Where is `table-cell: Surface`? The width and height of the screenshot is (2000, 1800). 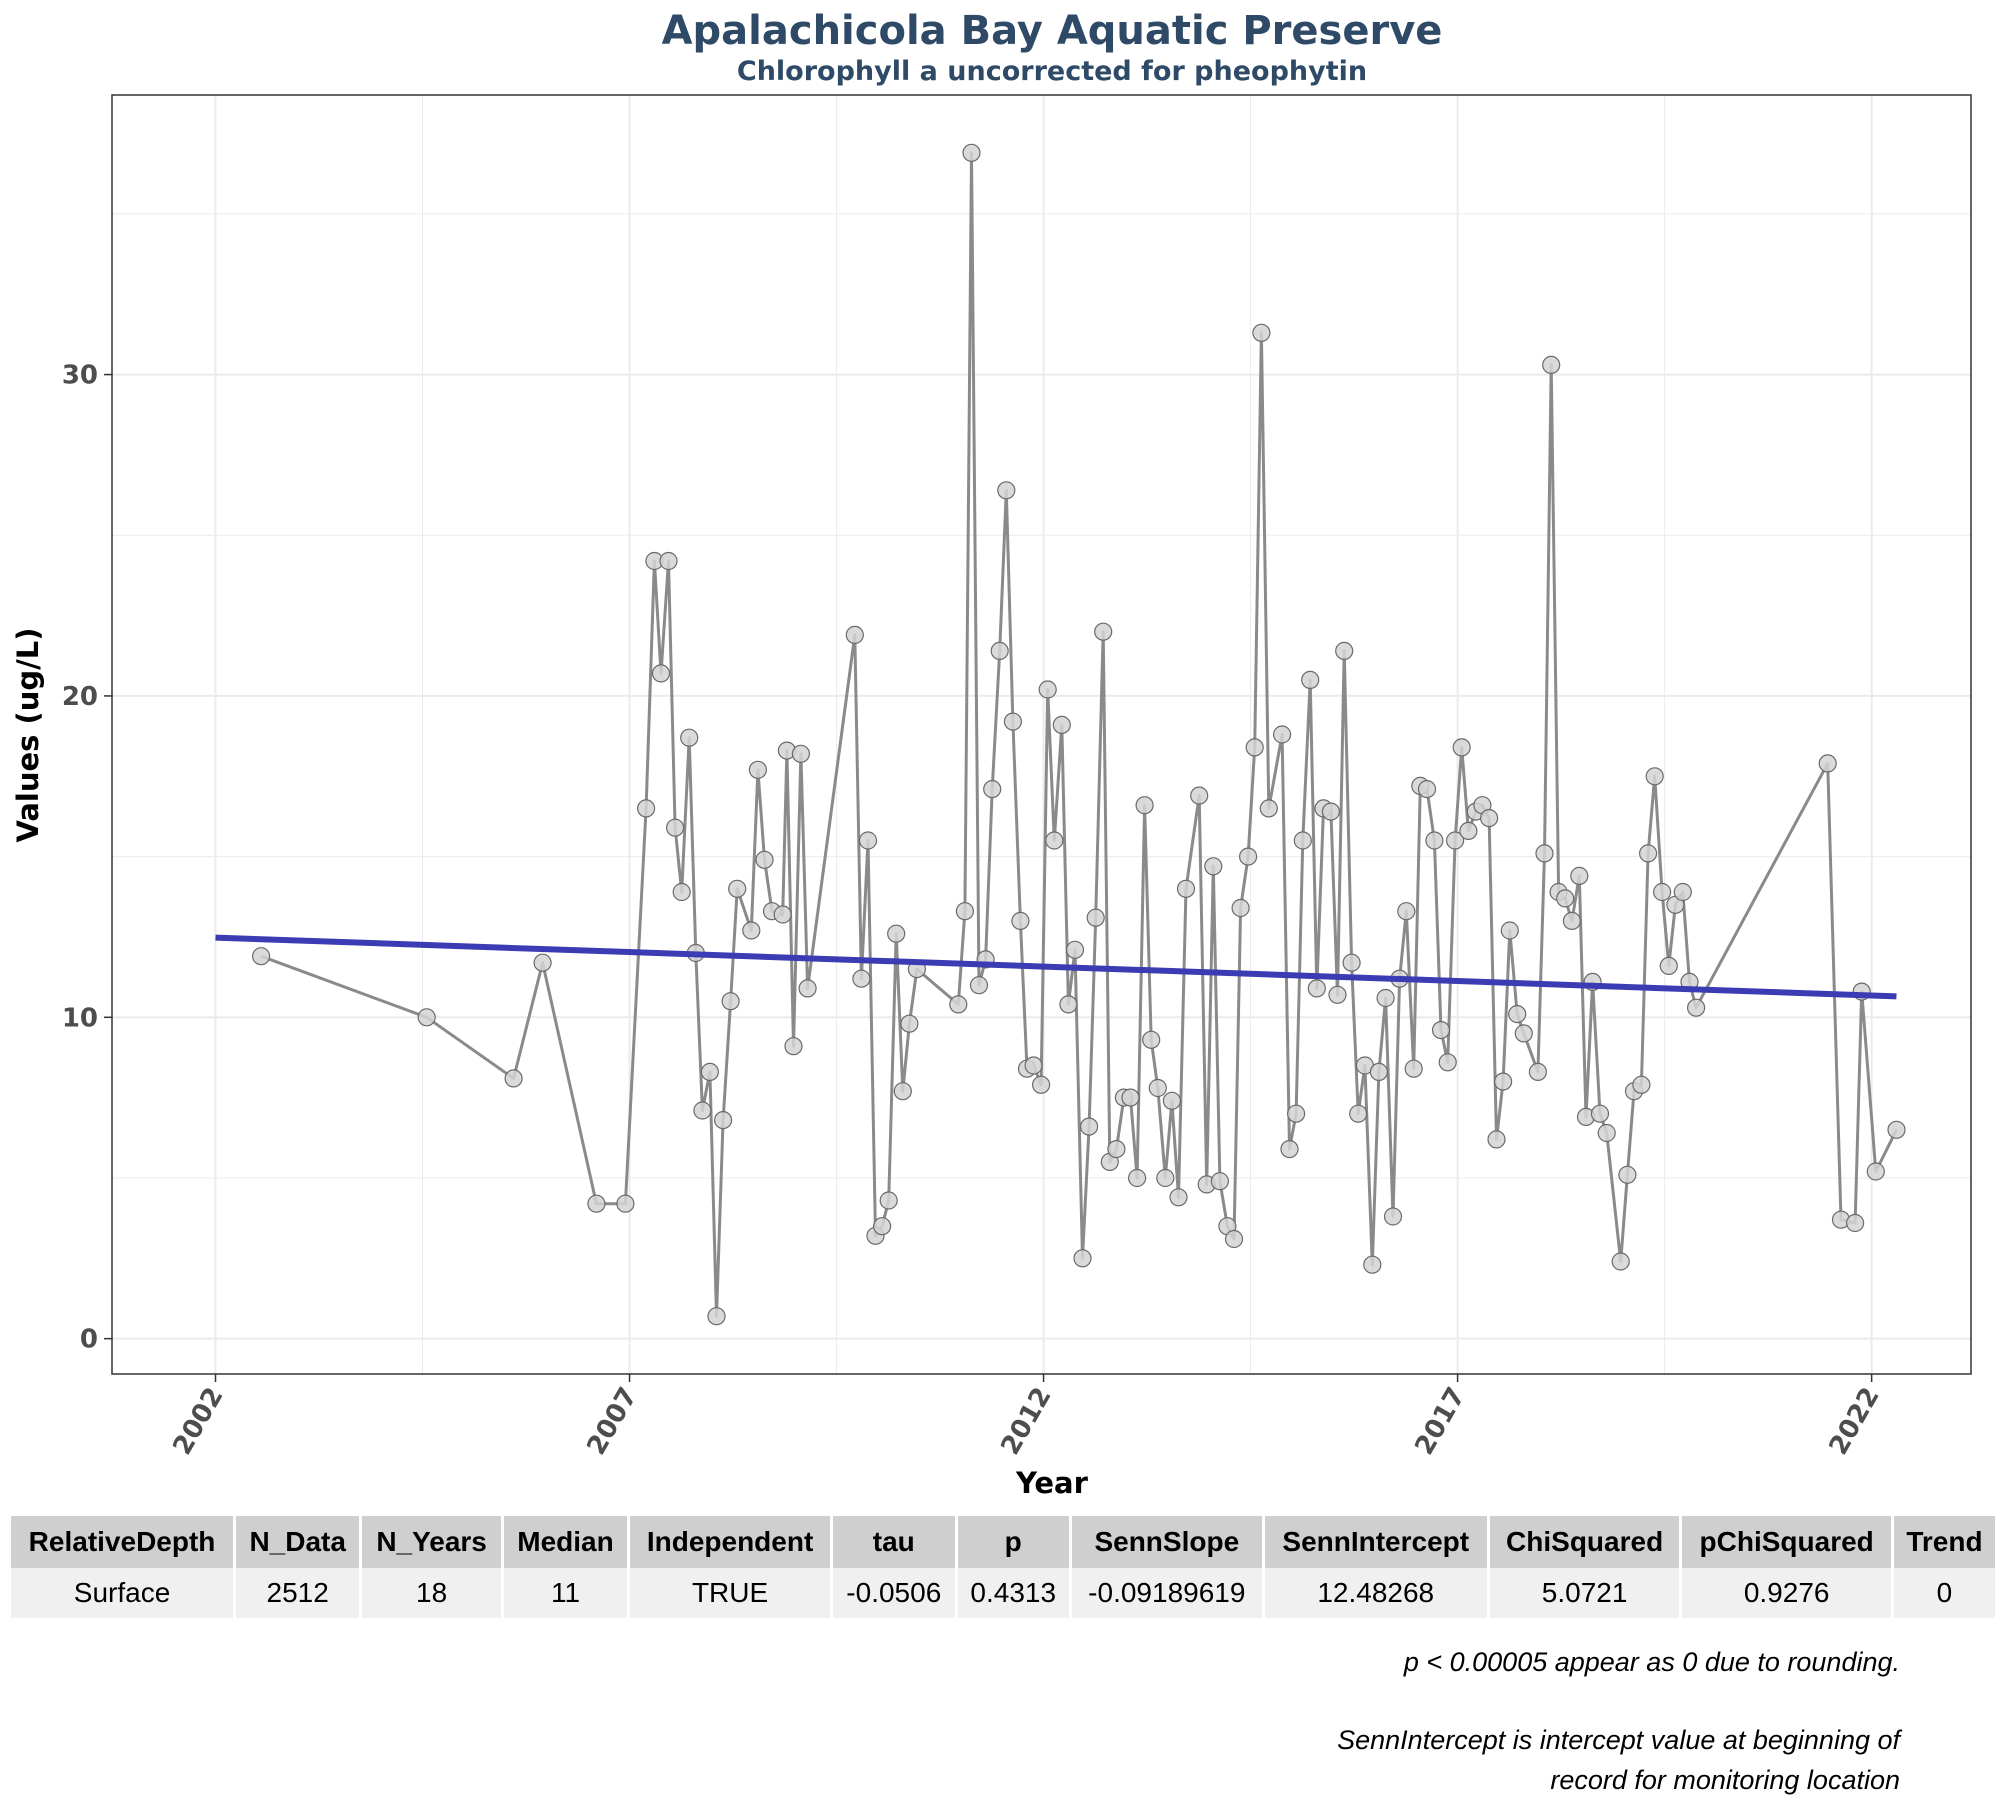 table-cell: Surface is located at coordinates (122, 1593).